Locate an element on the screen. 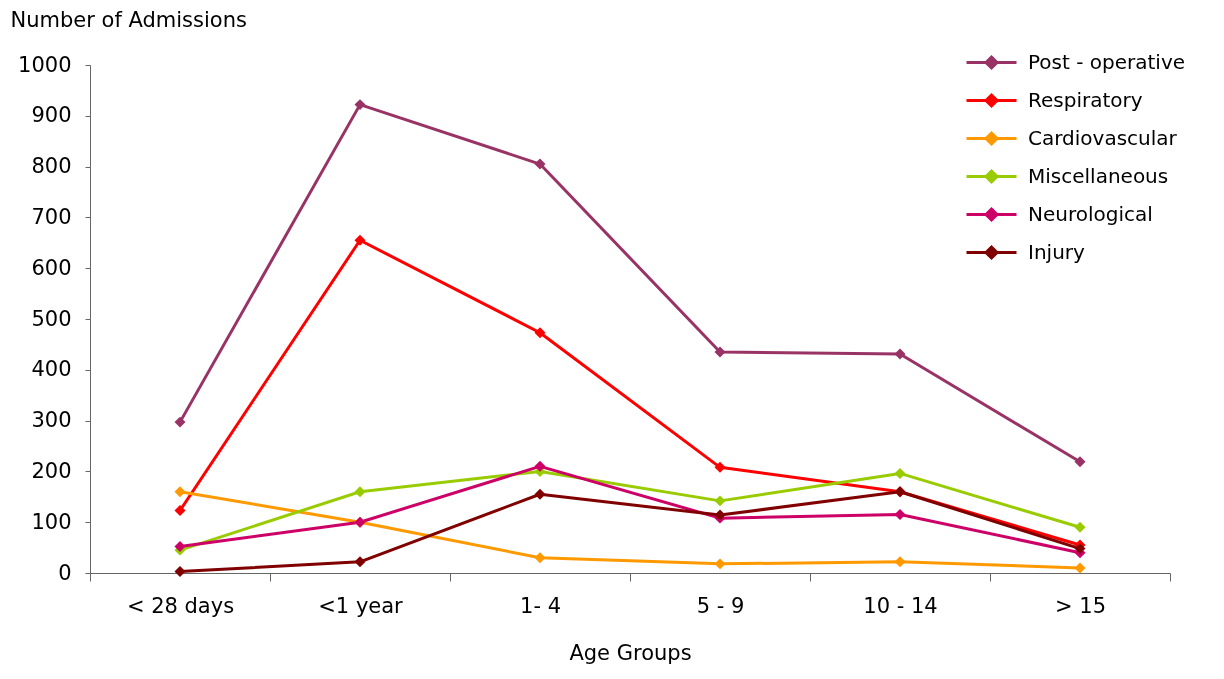  x-axis-title: Age Groups is located at coordinates (630, 652).